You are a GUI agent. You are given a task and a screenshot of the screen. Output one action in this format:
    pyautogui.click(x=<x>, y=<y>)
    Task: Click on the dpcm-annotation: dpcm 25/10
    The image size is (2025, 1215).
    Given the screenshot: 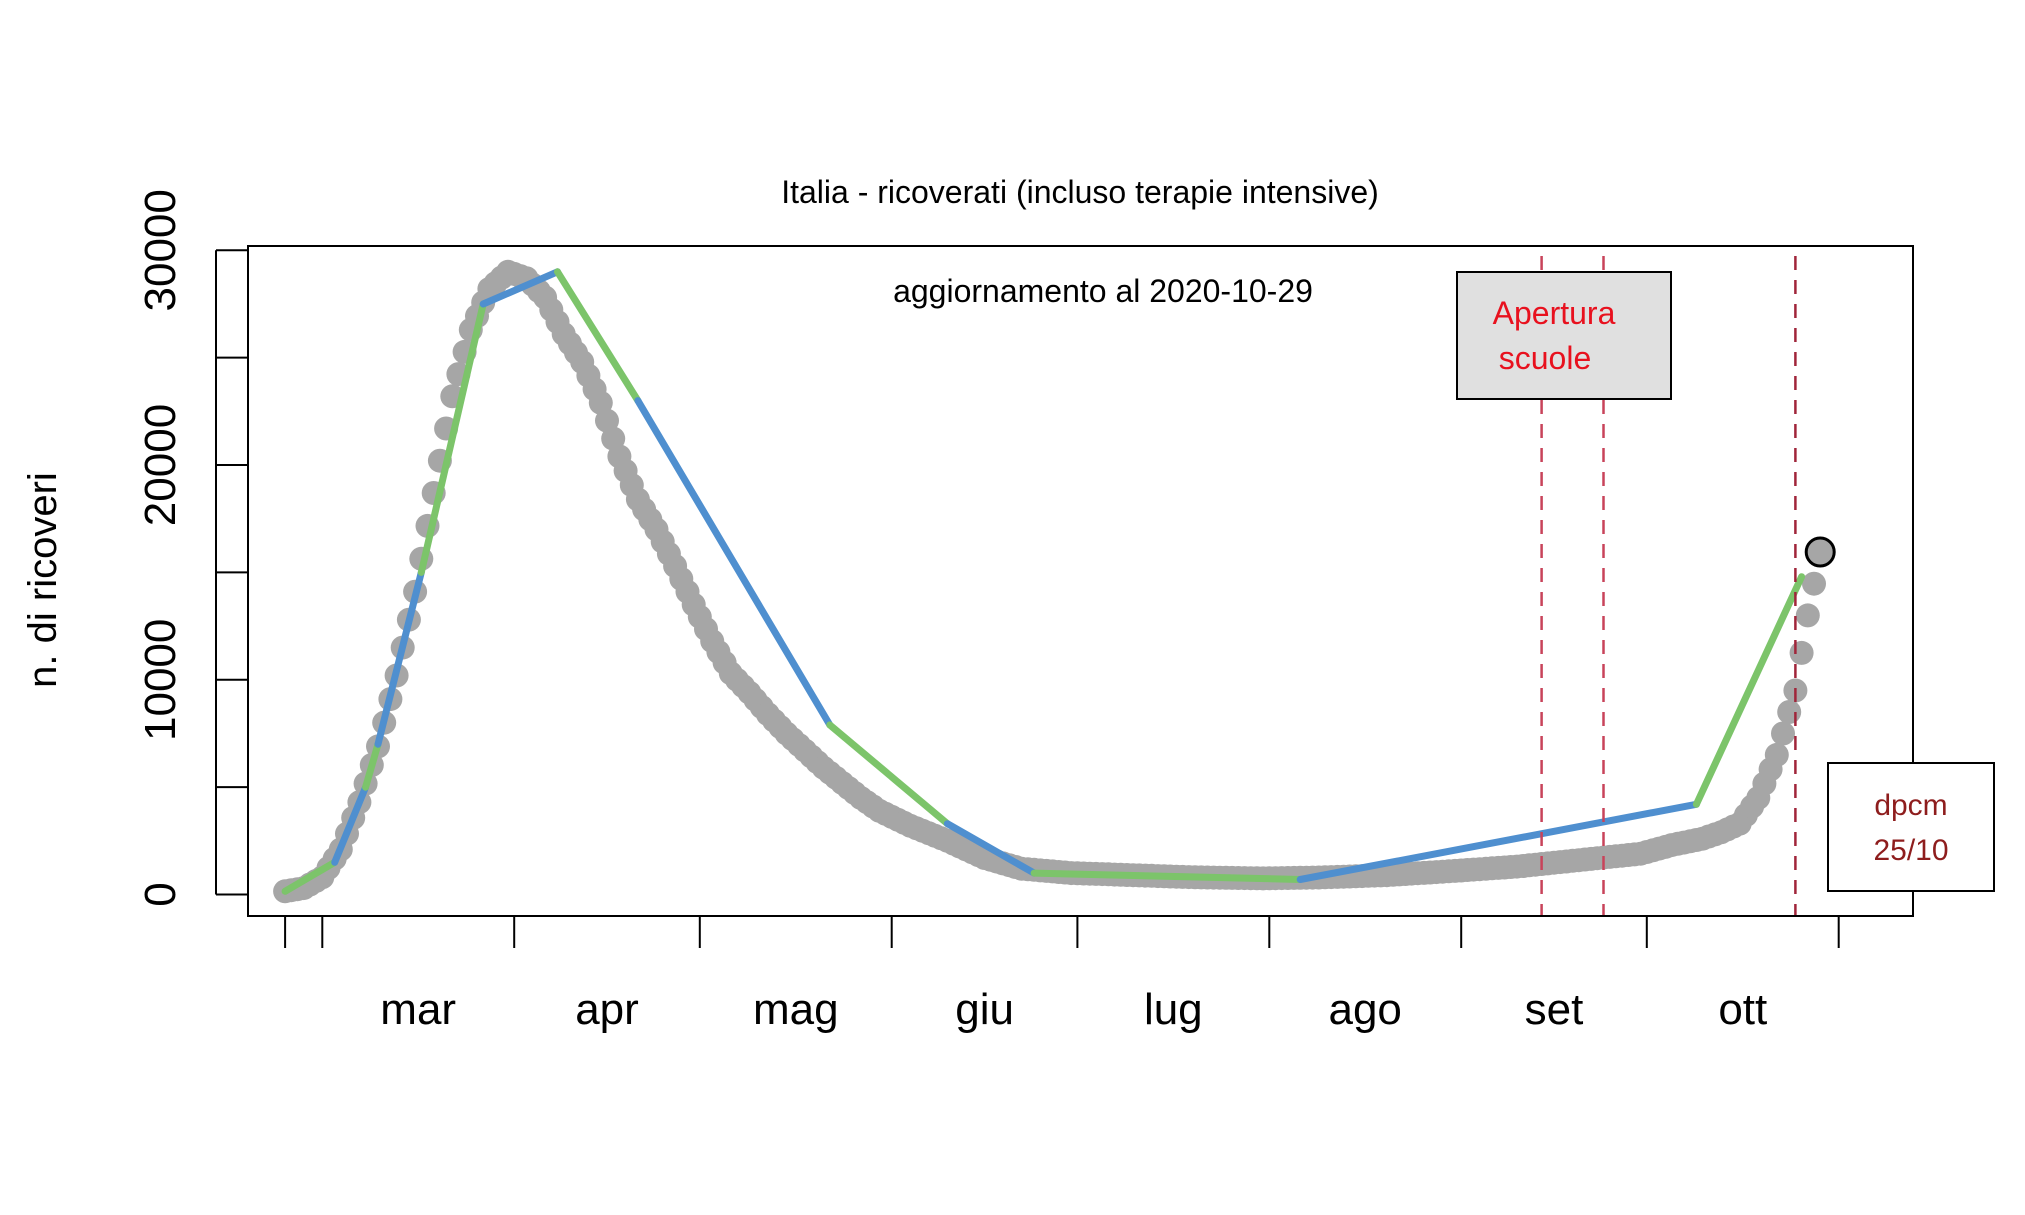 What is the action you would take?
    pyautogui.click(x=1911, y=827)
    